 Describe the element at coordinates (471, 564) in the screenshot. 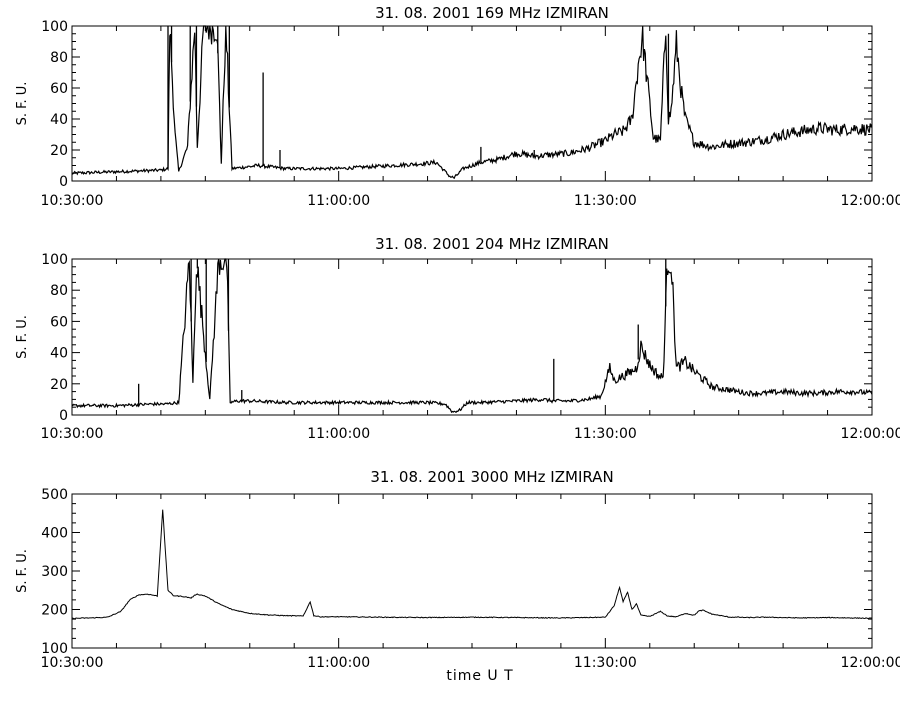

I see `series-line` at that location.